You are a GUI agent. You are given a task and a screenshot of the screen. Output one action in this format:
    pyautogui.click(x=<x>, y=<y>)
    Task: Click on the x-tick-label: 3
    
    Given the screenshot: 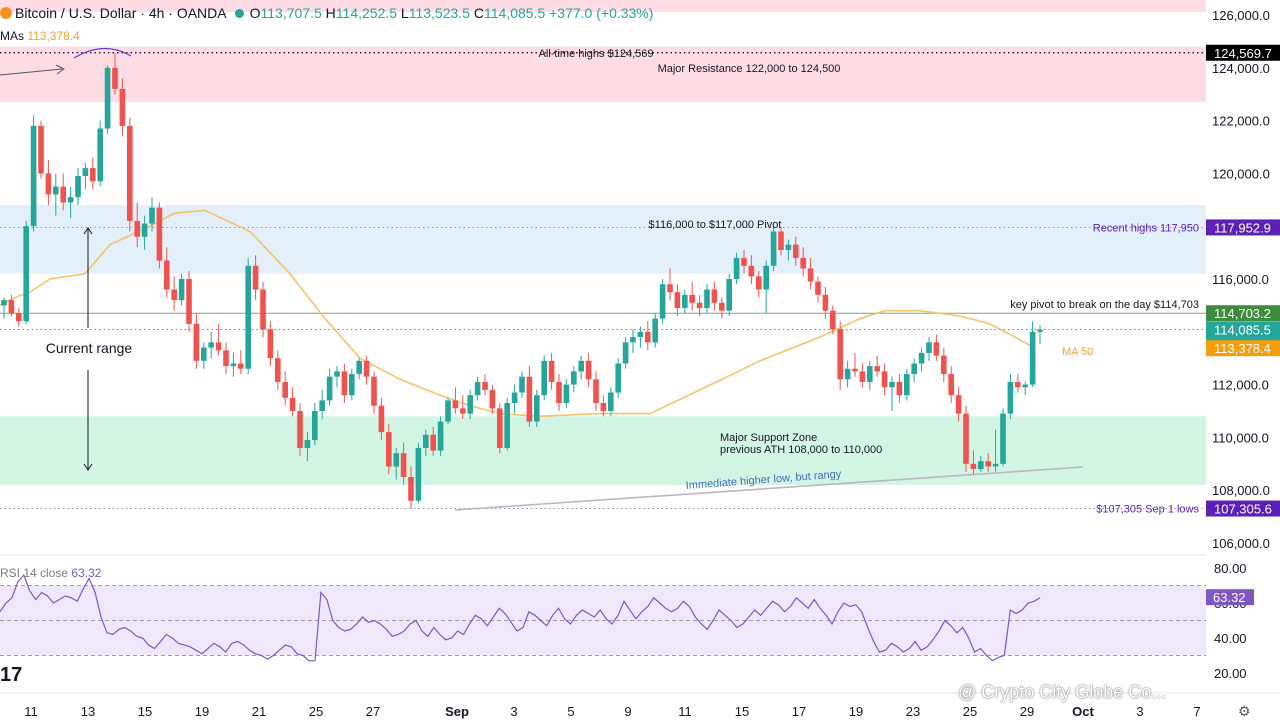 What is the action you would take?
    pyautogui.click(x=513, y=711)
    